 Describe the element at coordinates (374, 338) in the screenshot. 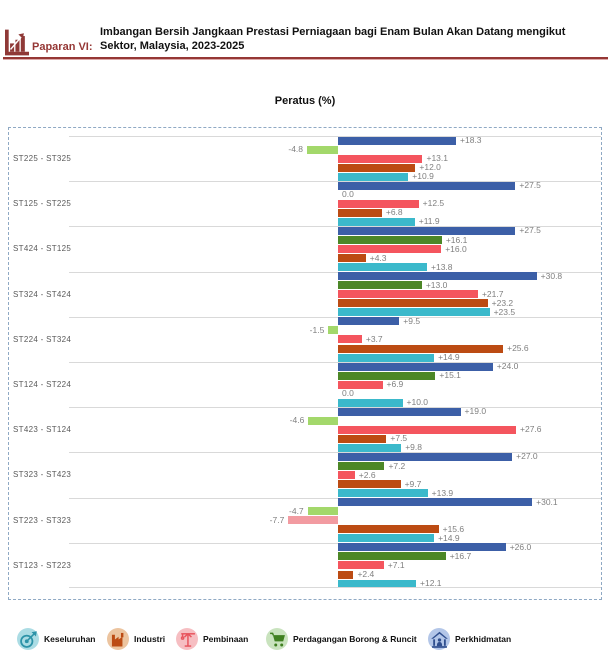

I see `bar-value-label: +3.7` at that location.